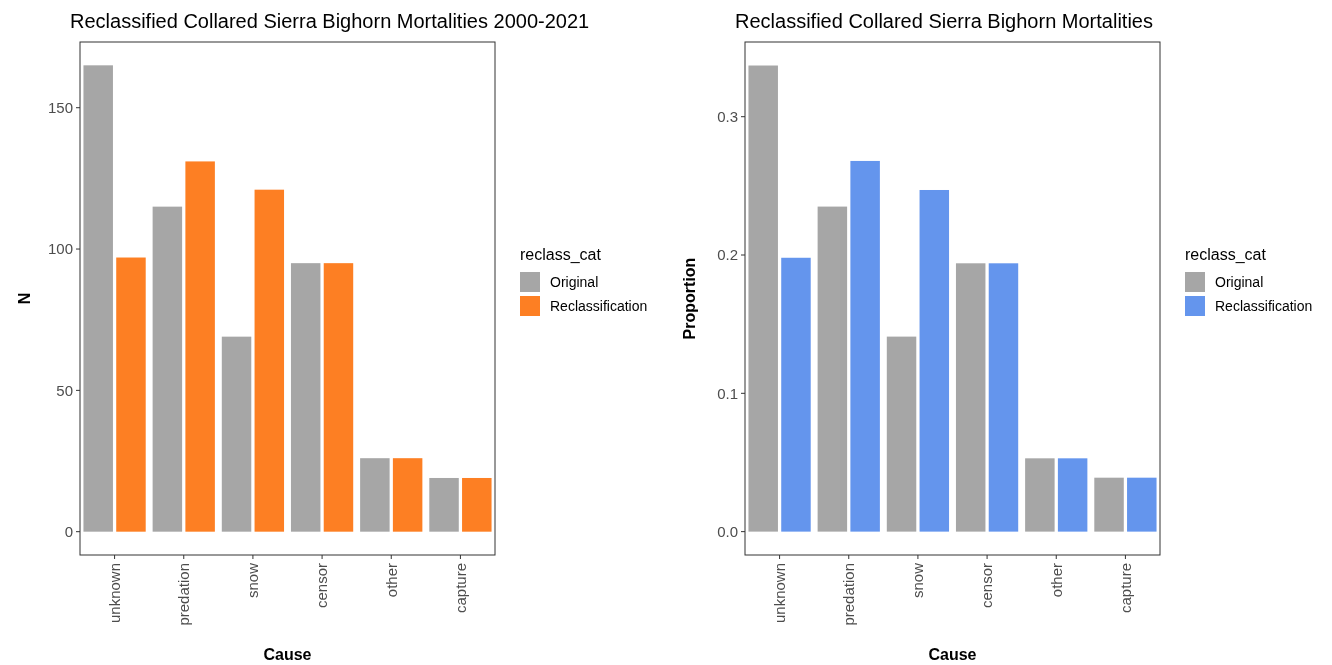 The width and height of the screenshot is (1332, 665). Describe the element at coordinates (68, 531) in the screenshot. I see `y-tick-label: 0` at that location.